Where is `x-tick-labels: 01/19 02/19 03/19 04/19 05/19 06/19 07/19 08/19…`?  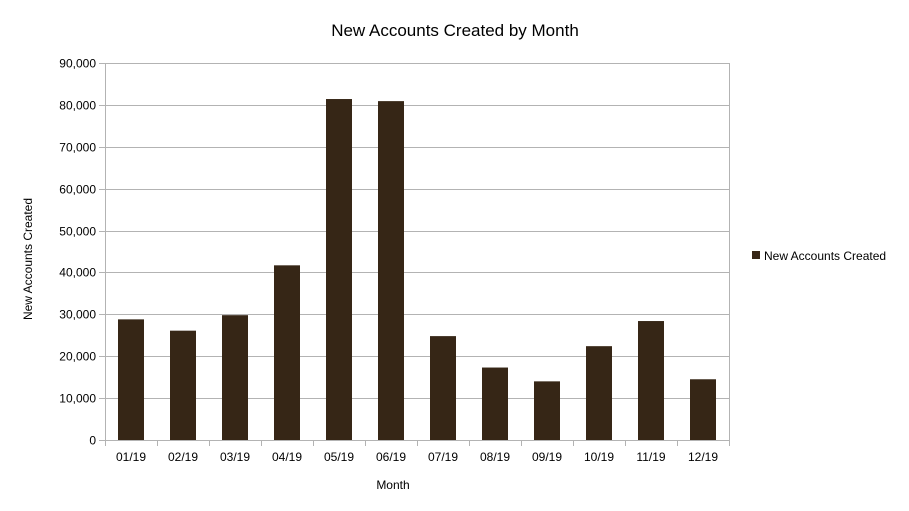
x-tick-labels: 01/19 02/19 03/19 04/19 05/19 06/19 07/19 08/19… is located at coordinates (417, 457).